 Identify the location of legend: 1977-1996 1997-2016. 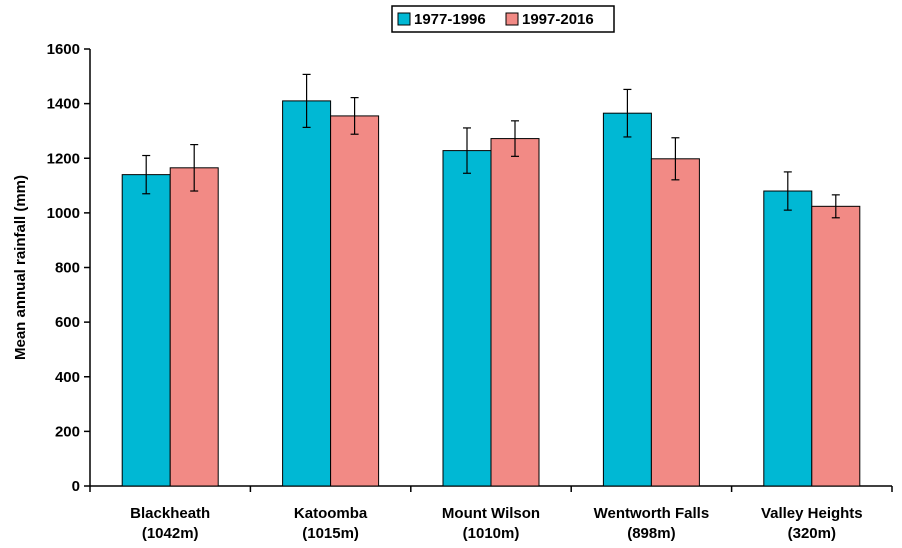
(503, 19).